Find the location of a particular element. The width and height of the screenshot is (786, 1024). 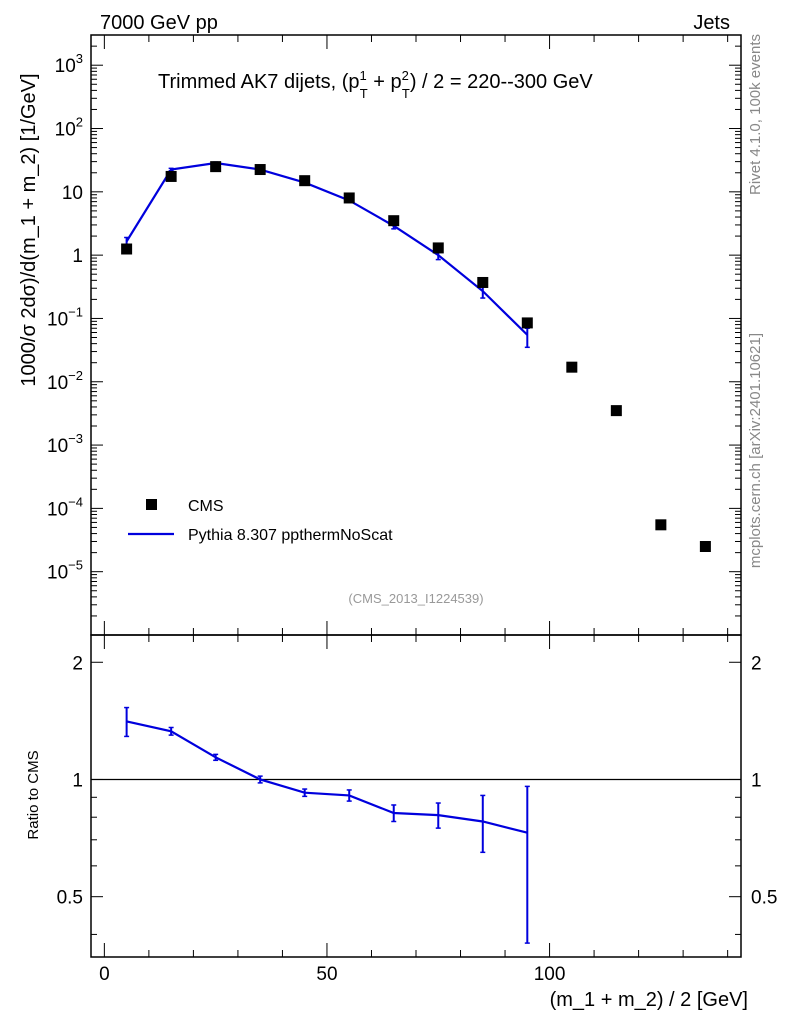

y-tick-label-base: 1 is located at coordinates (77, 256).